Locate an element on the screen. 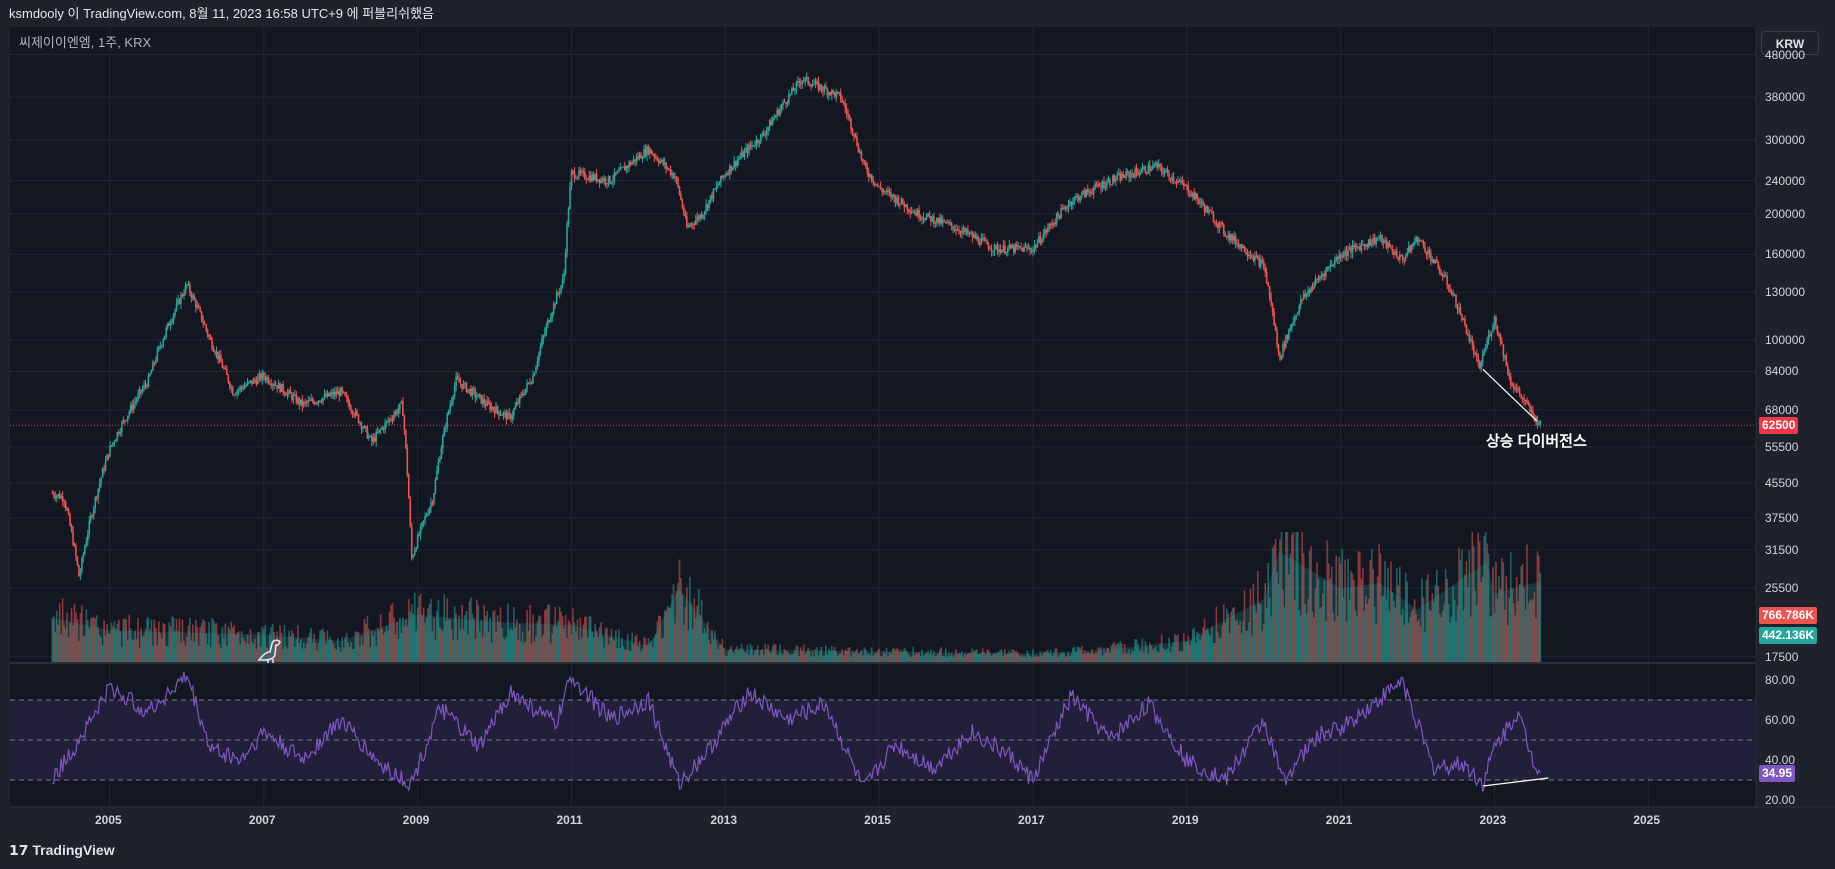 The image size is (1835, 869). volume-average-area is located at coordinates (796, 607).